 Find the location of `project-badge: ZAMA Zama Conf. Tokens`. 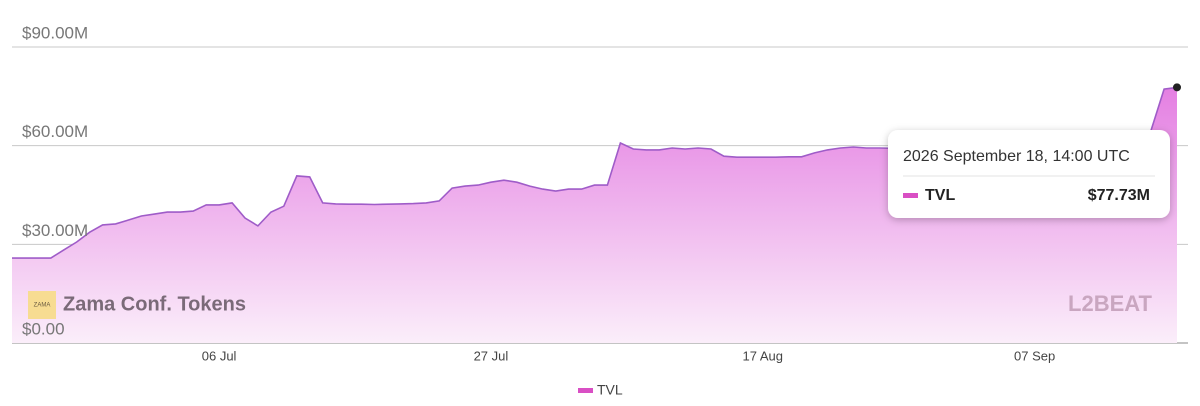

project-badge: ZAMA Zama Conf. Tokens is located at coordinates (137, 305).